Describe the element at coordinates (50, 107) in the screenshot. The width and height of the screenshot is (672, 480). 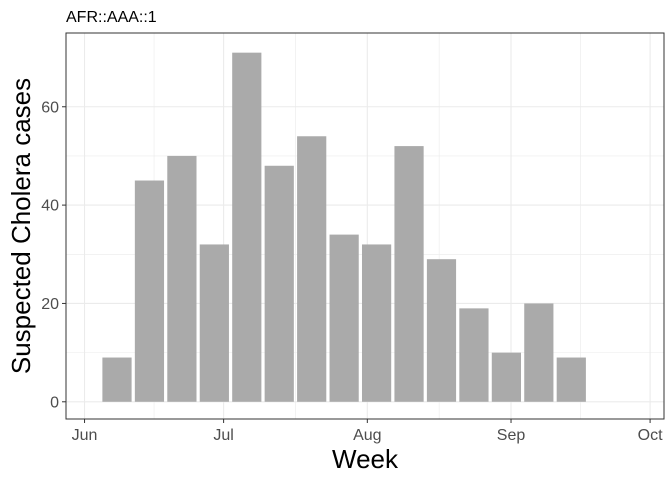
I see `y-tick-label: 60` at that location.